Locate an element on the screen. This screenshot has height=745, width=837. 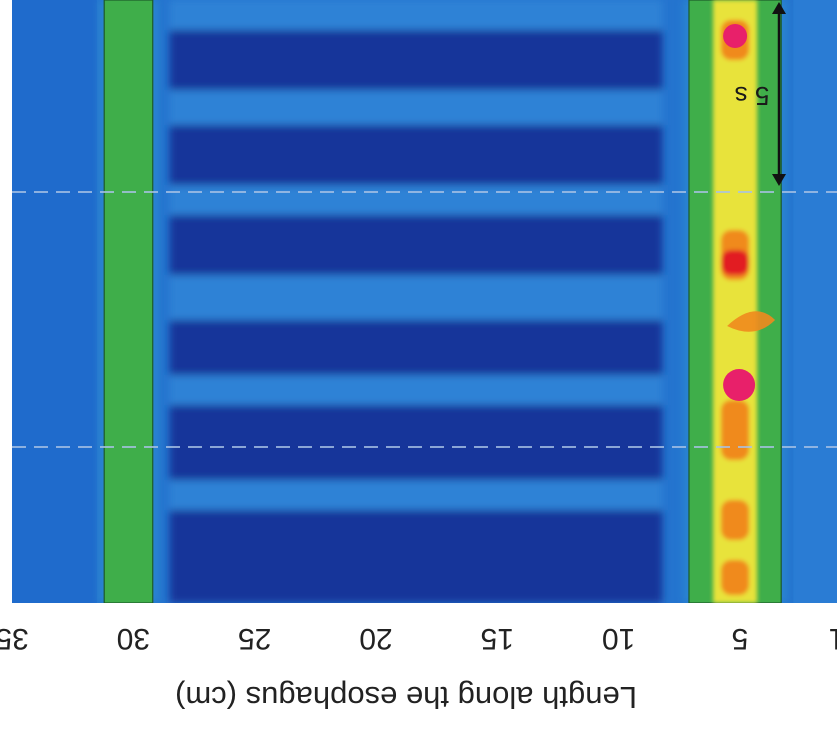
proximal-field-region is located at coordinates (815, 301).